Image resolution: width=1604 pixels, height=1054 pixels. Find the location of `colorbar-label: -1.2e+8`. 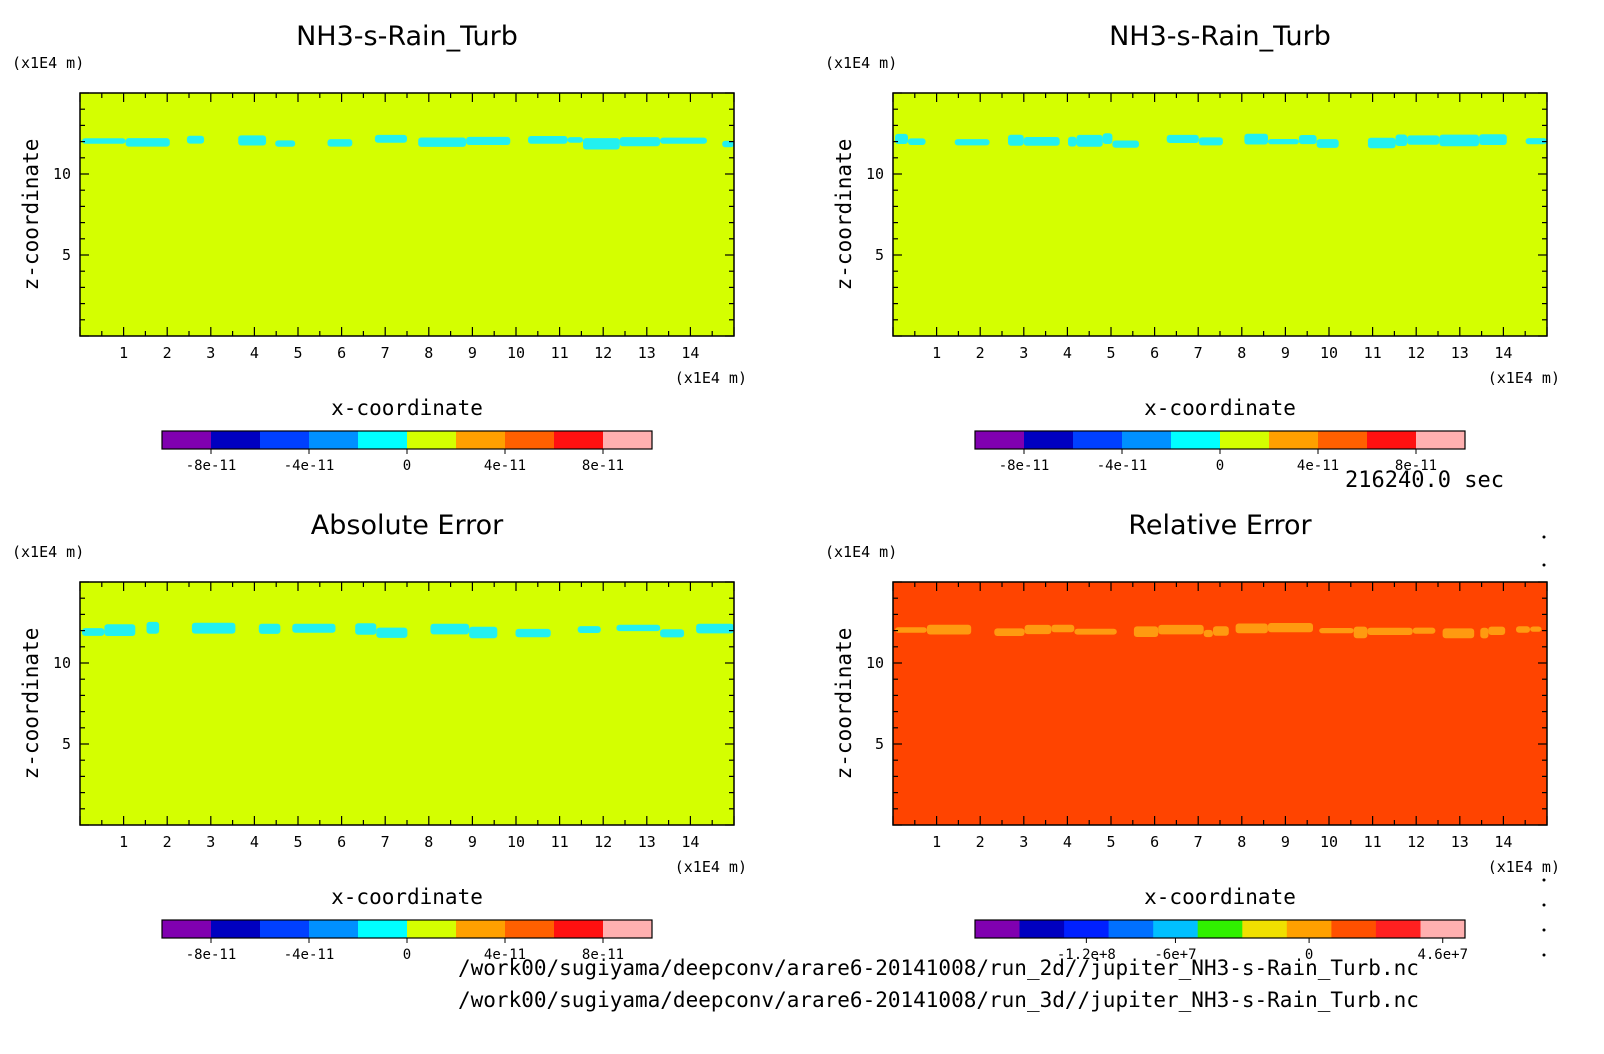

colorbar-label: -1.2e+8 is located at coordinates (1086, 955).